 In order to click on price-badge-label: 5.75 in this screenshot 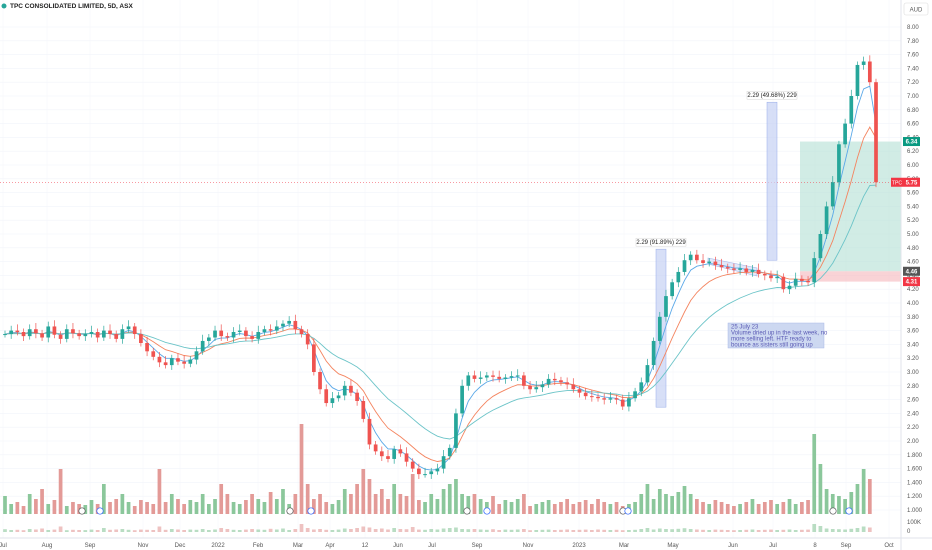, I will do `click(912, 183)`.